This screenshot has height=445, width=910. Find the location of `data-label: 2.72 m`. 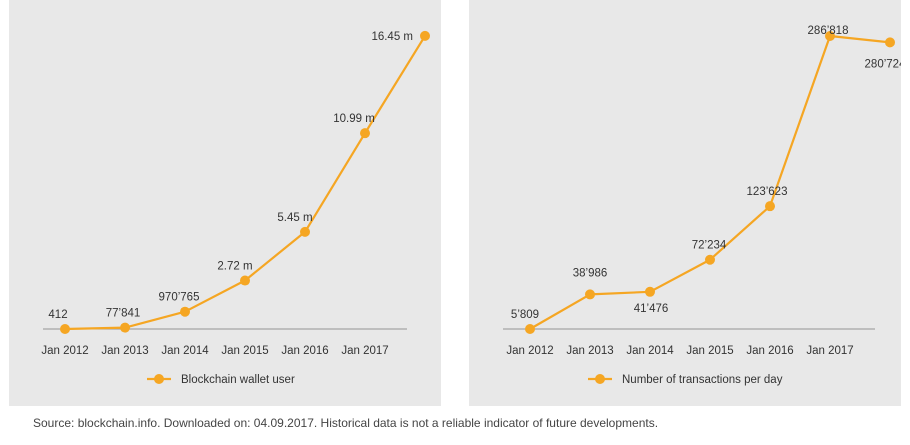

data-label: 2.72 m is located at coordinates (234, 267).